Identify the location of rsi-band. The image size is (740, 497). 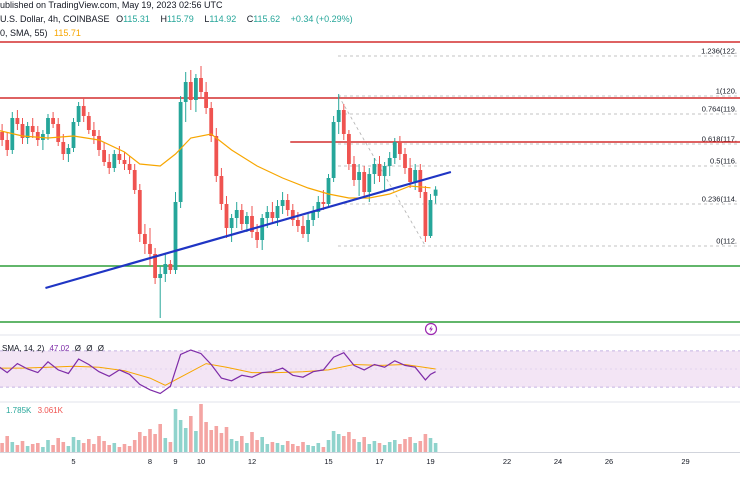
(370, 369).